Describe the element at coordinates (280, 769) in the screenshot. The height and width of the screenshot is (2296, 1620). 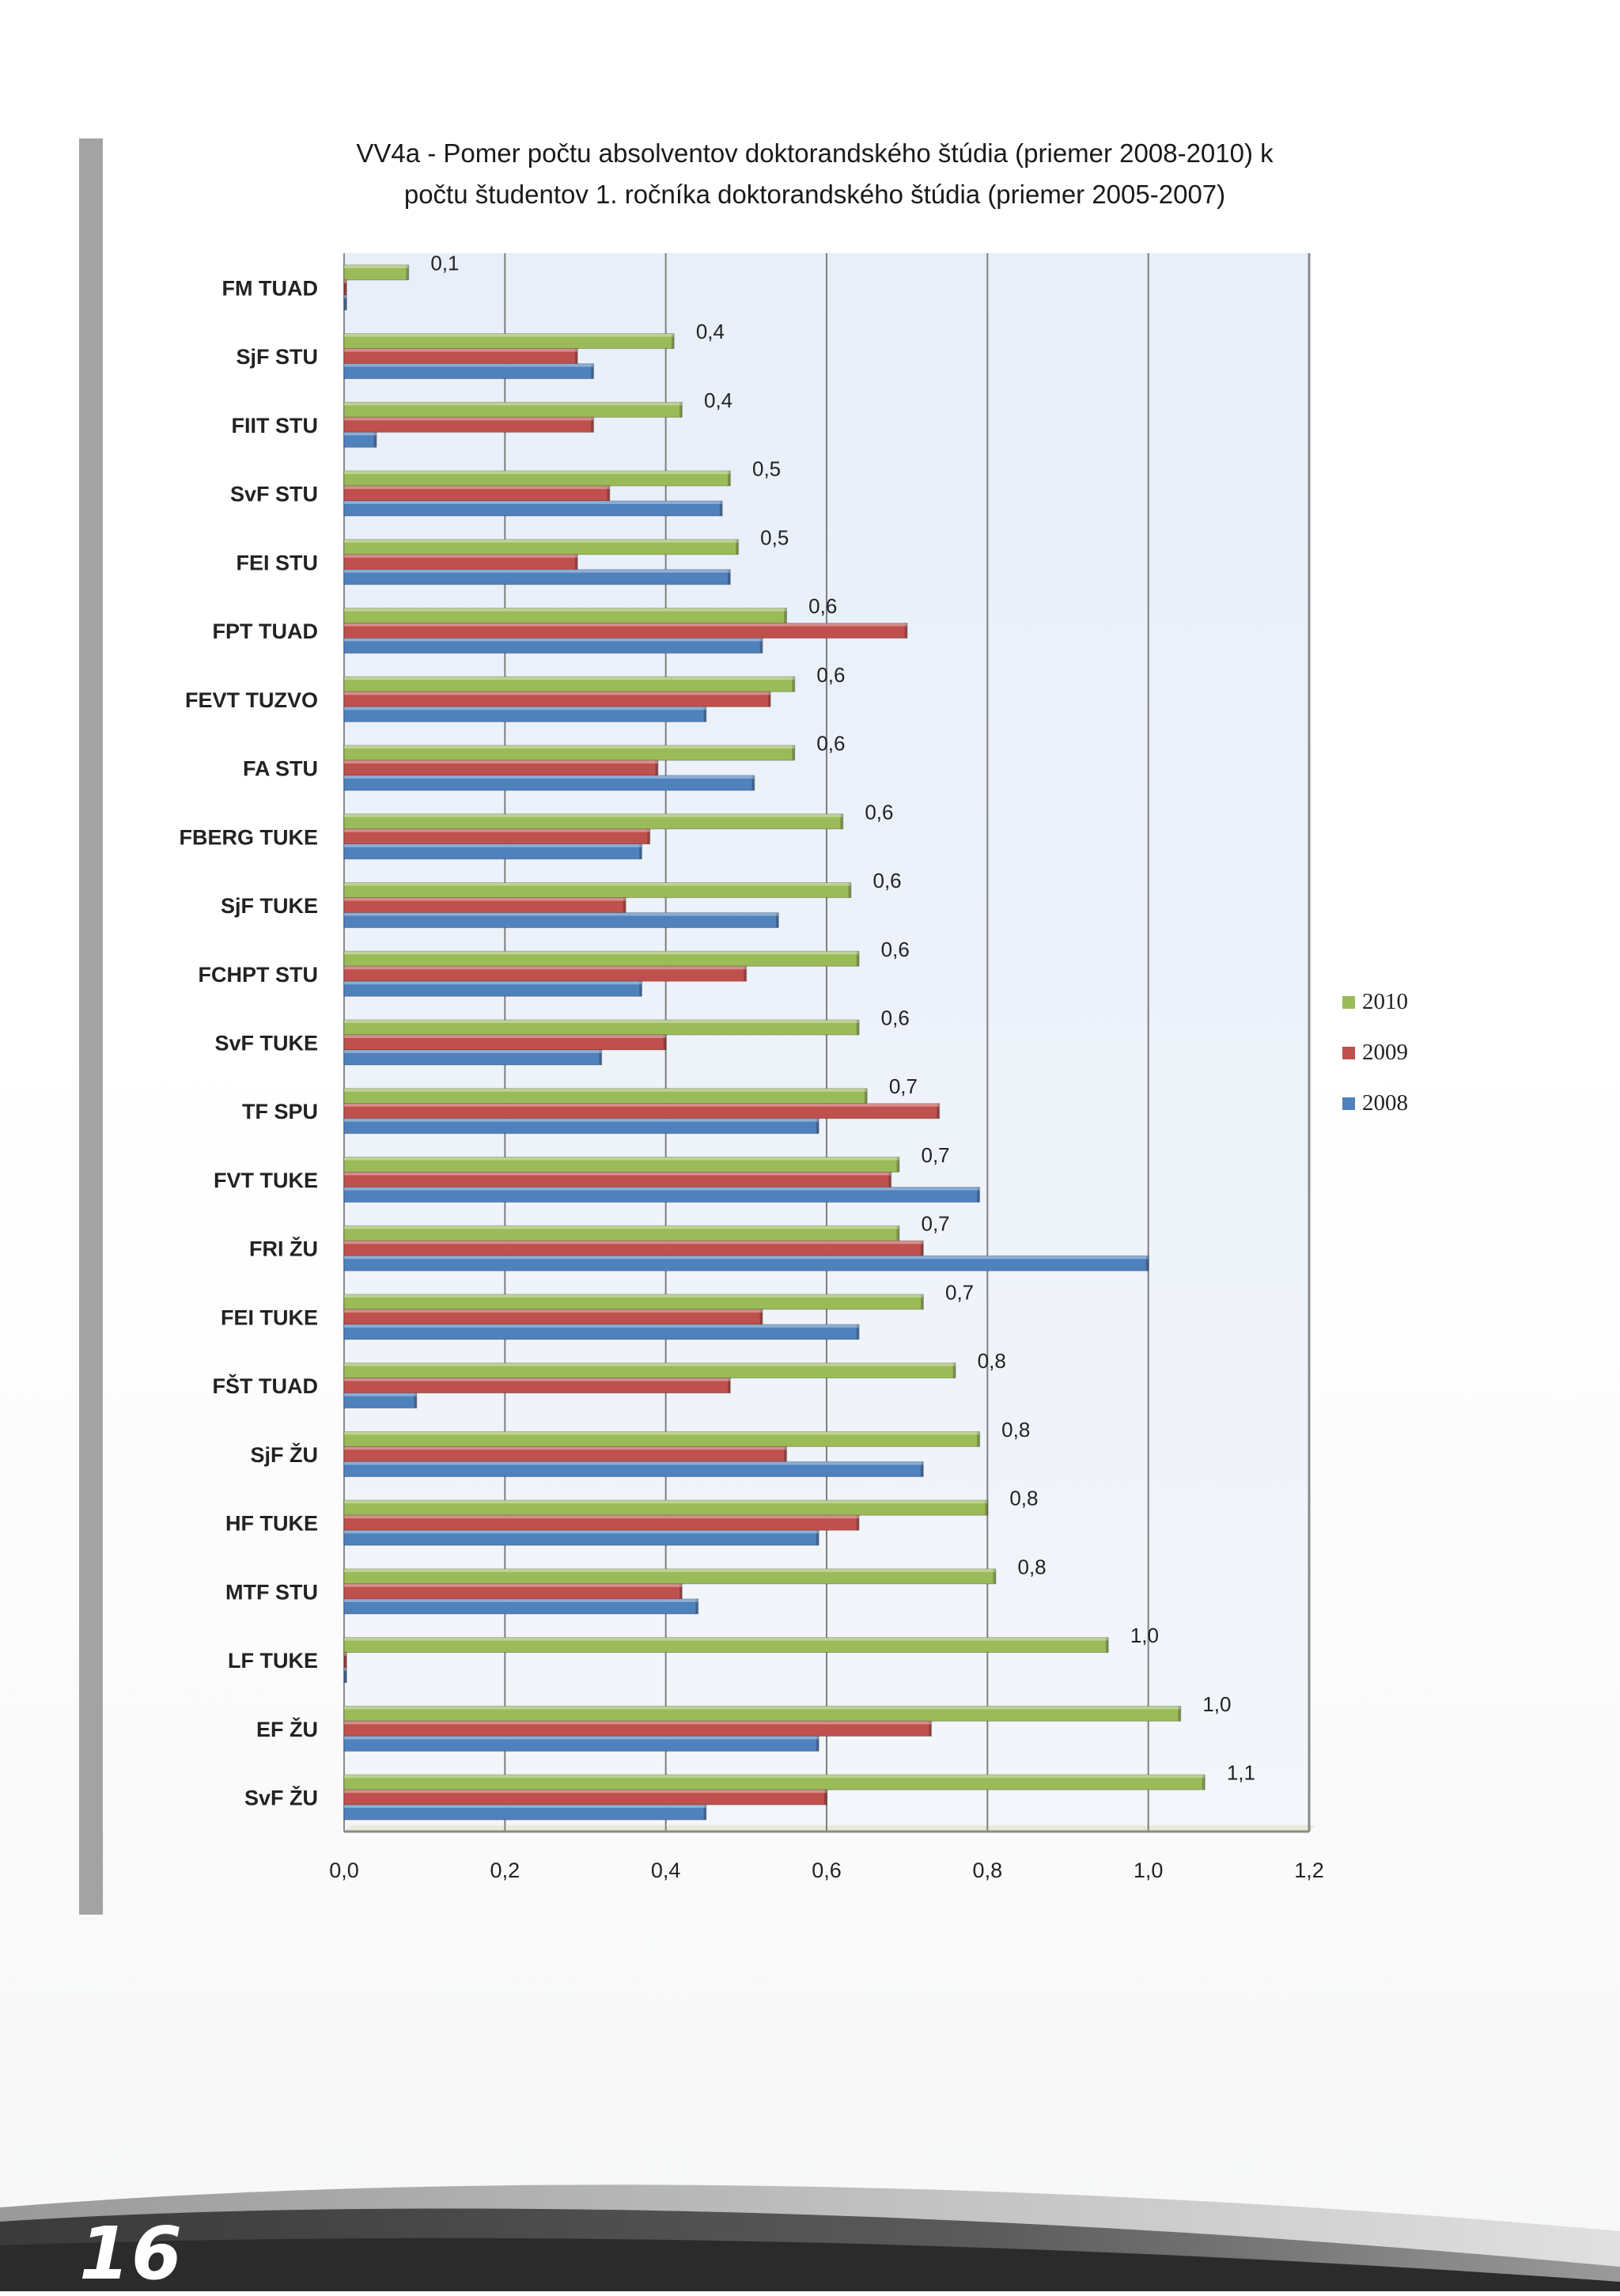
I see `category-label: FA STU` at that location.